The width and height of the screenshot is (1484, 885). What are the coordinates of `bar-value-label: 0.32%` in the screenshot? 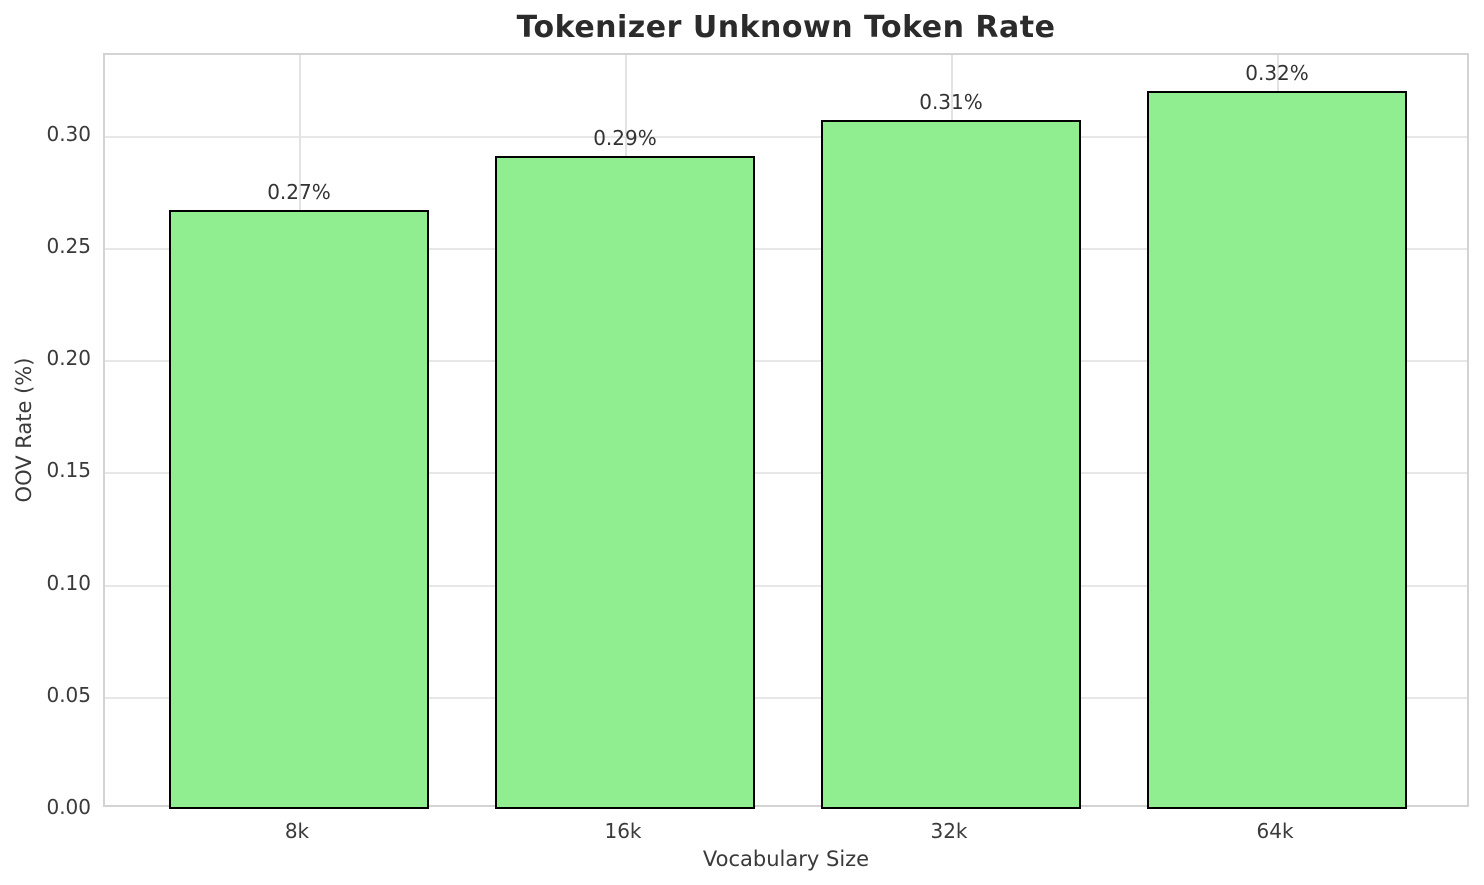 It's located at (1277, 72).